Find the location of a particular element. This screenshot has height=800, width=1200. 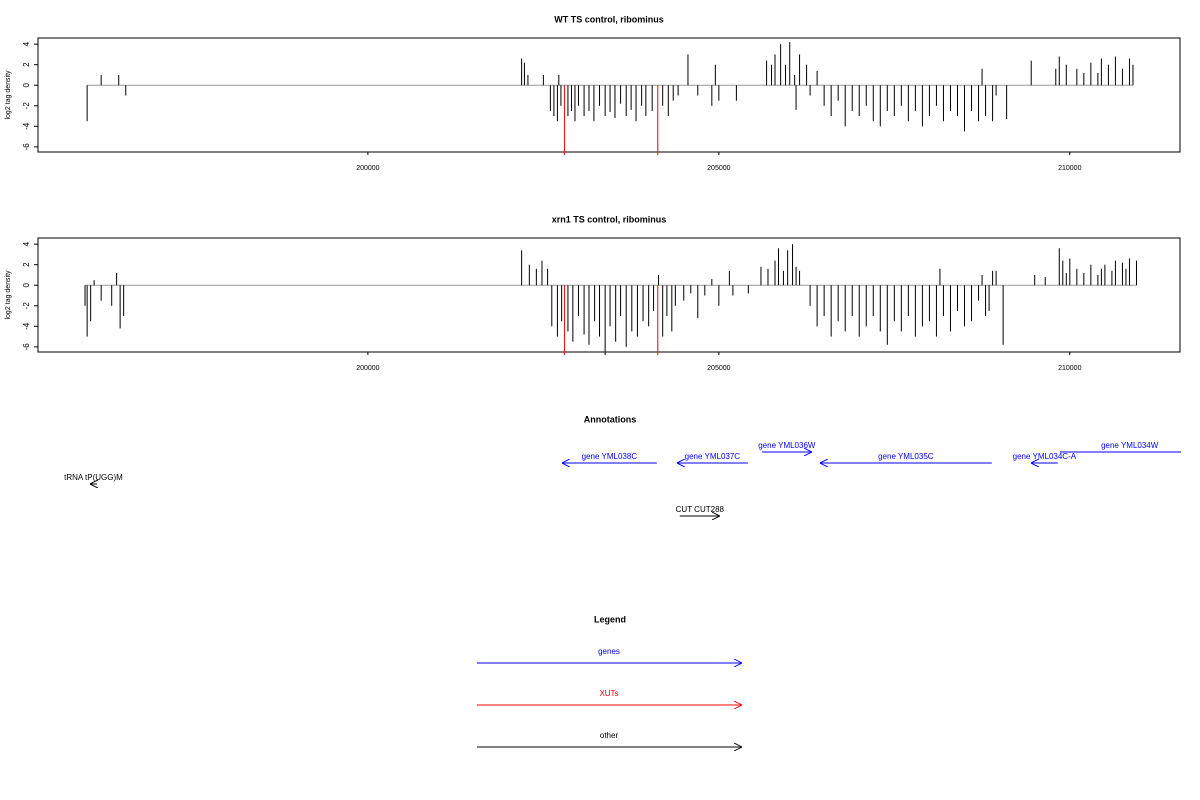

feature-label: tRNA tP(UGG)M is located at coordinates (93, 477).